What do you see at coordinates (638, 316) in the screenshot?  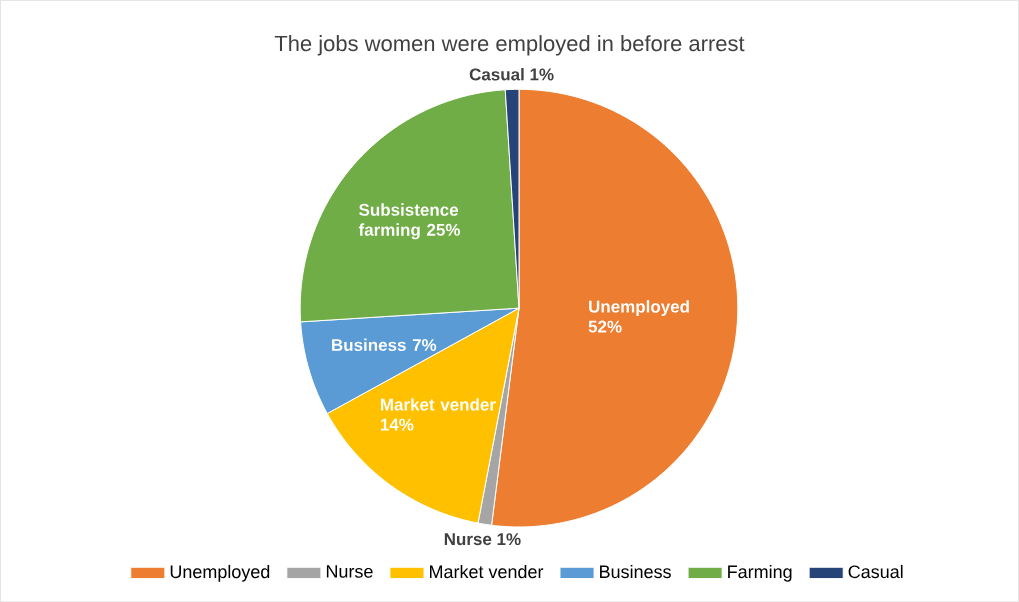 I see `data-label: Unemployed 52%` at bounding box center [638, 316].